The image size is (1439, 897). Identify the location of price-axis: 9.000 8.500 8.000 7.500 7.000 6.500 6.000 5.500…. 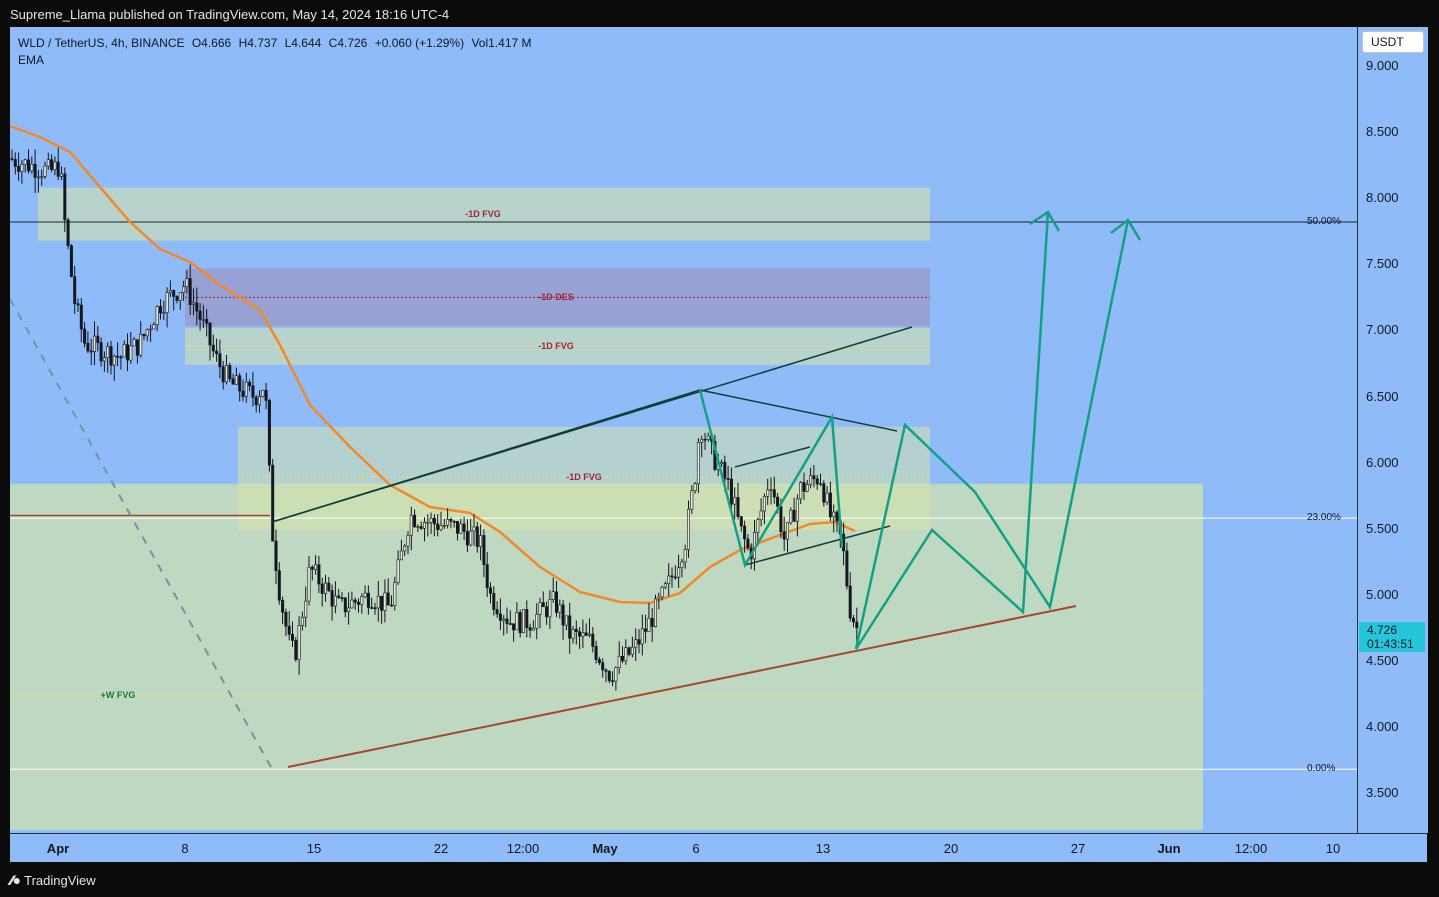
(1392, 430).